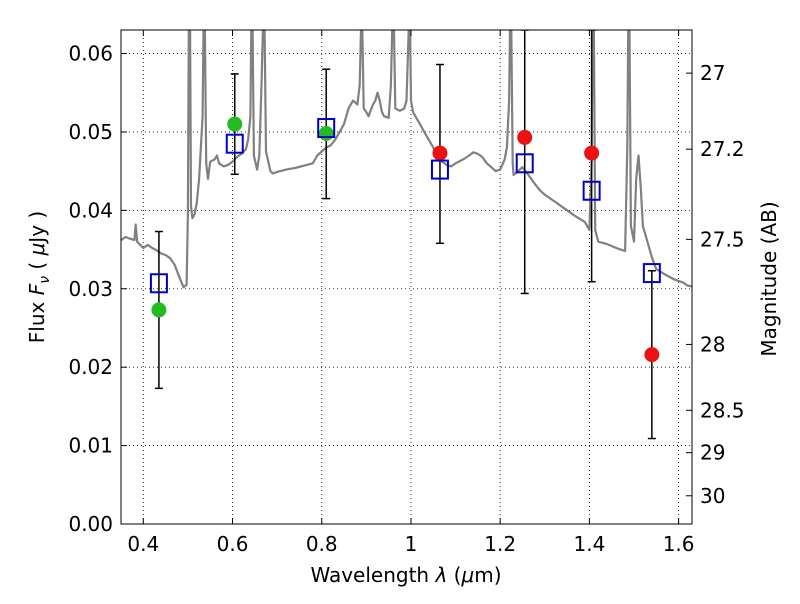 The height and width of the screenshot is (604, 800). I want to click on y-tick-label: 0.06, so click(90, 54).